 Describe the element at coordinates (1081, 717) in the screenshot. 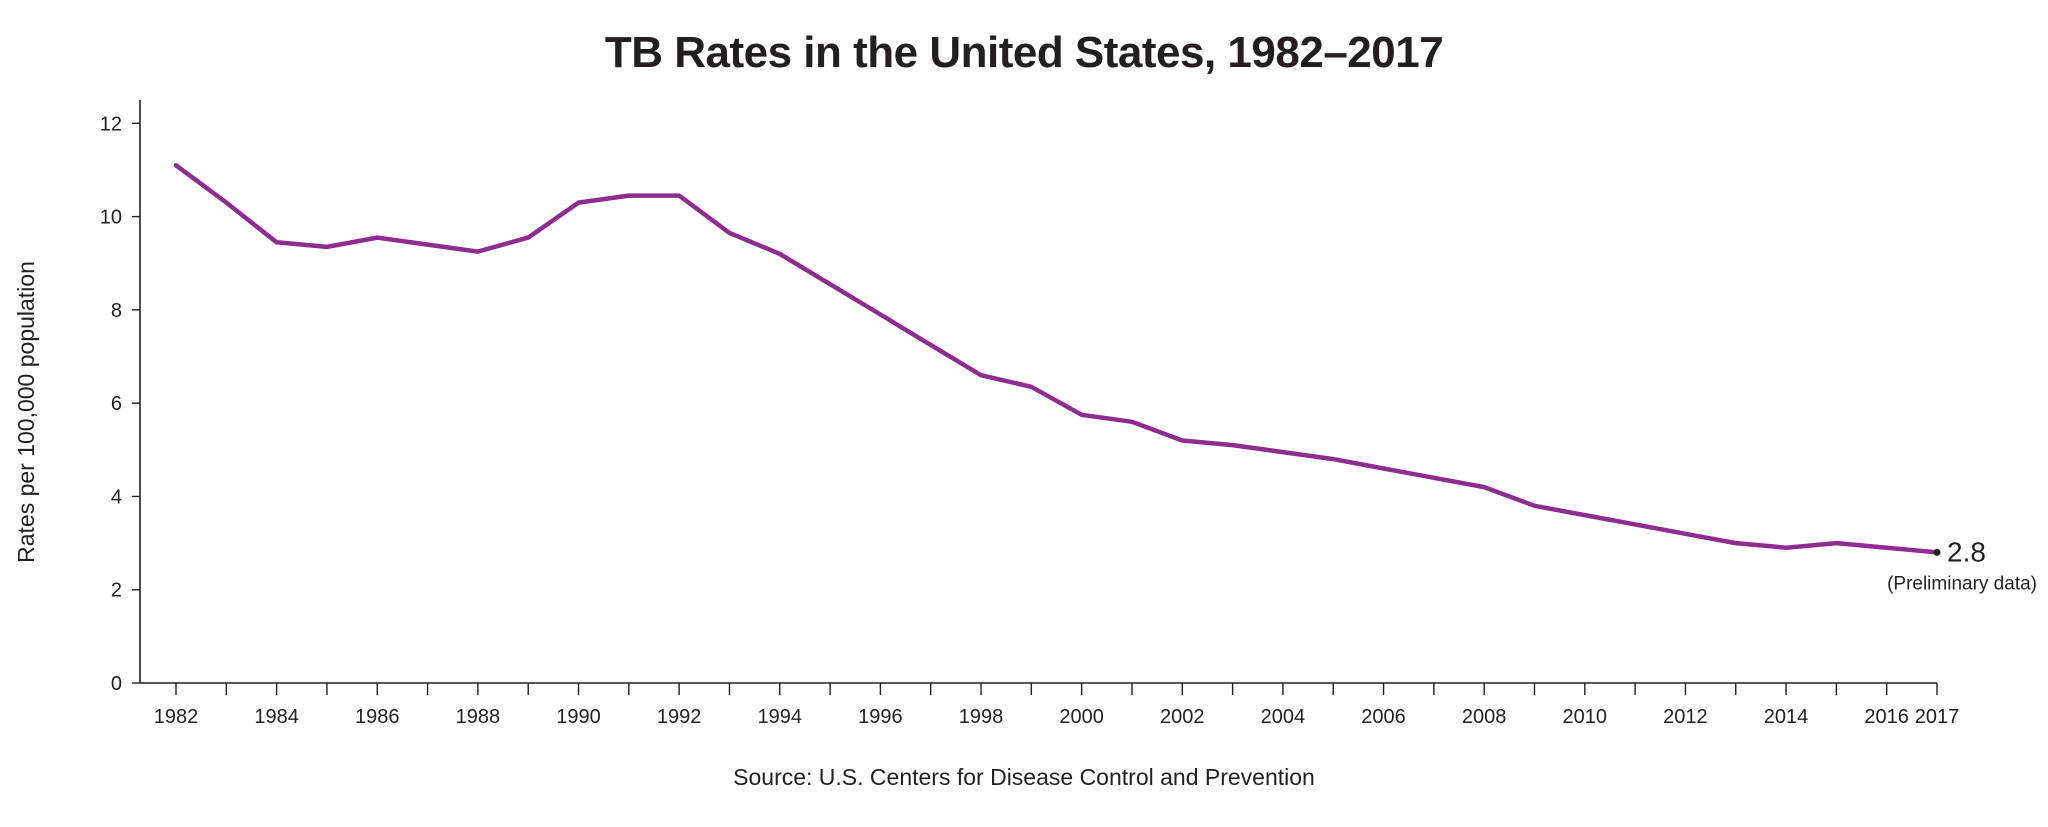

I see `x-tick-label: 2000` at that location.